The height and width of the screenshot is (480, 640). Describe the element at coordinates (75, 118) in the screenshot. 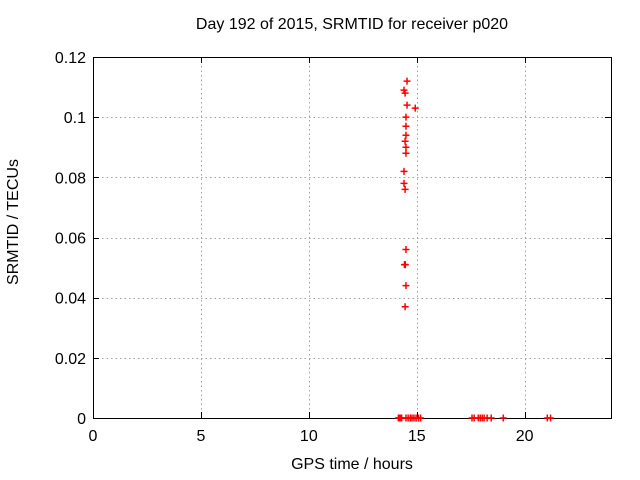

I see `y-tick-label: 0.1` at that location.